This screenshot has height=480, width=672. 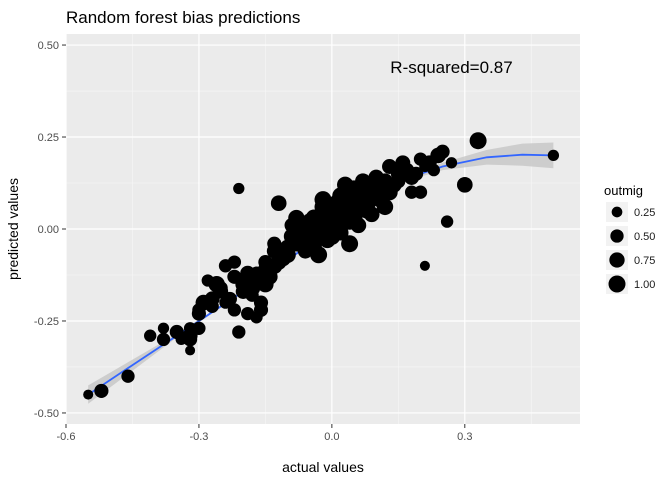 What do you see at coordinates (183, 17) in the screenshot?
I see `chart-title: Random forest bias predictions` at bounding box center [183, 17].